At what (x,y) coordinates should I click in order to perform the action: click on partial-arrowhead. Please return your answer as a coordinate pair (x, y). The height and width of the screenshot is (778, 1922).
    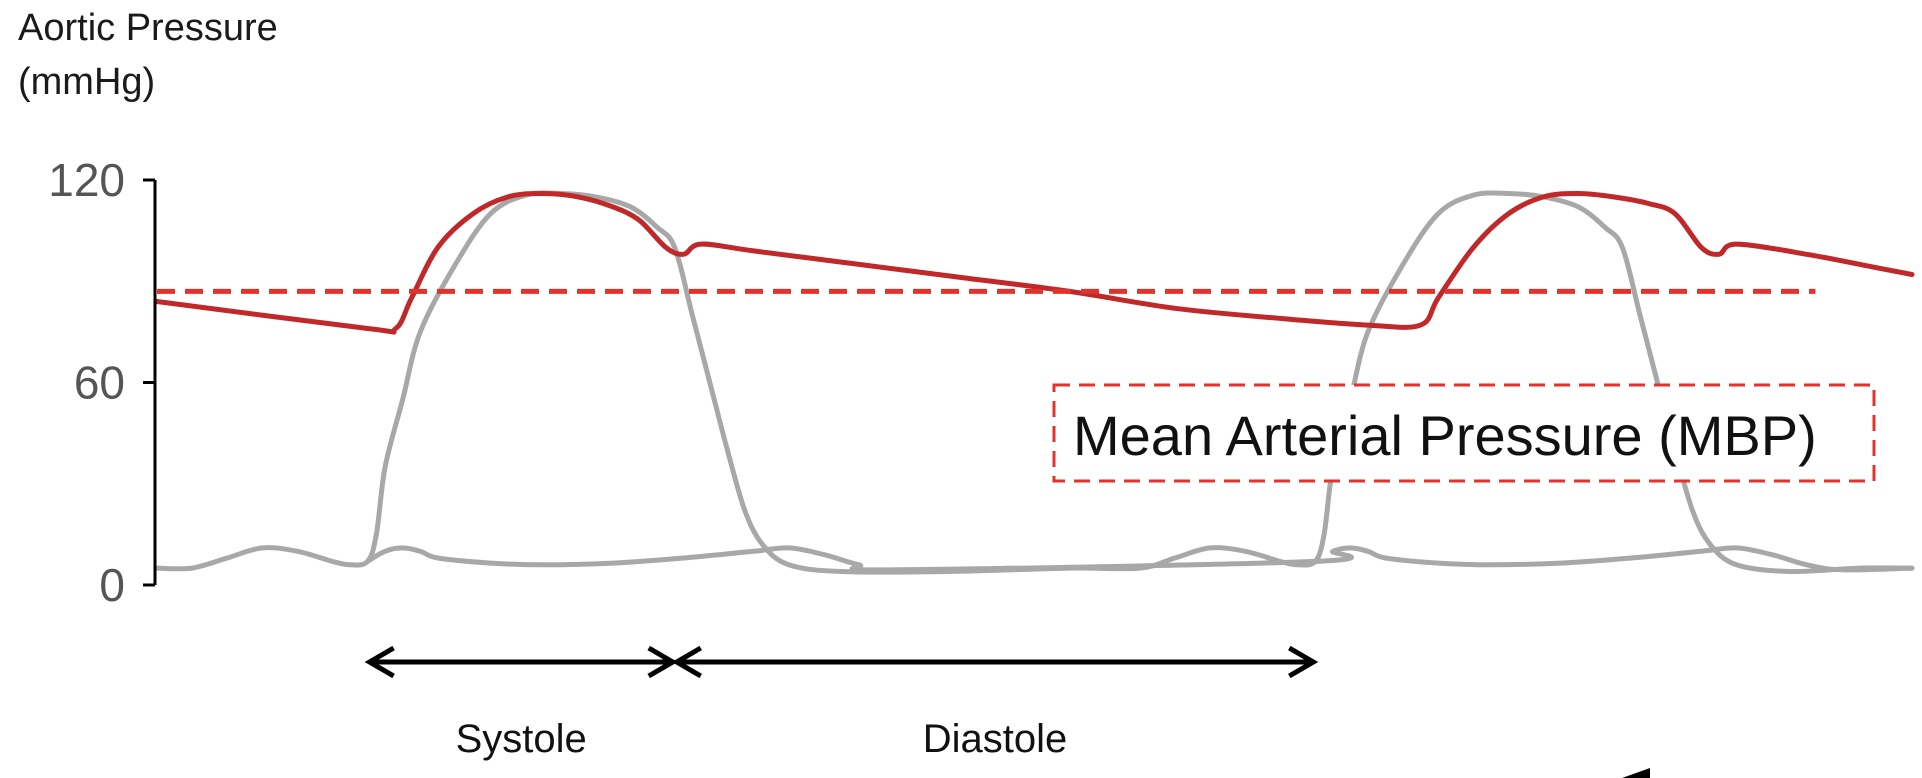
    Looking at the image, I should click on (1636, 773).